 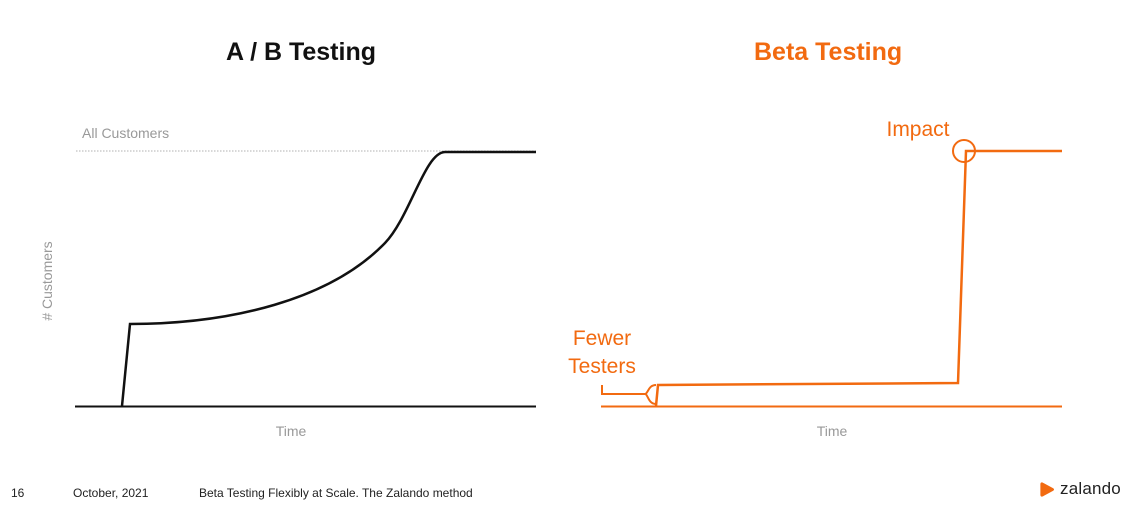 I want to click on impact-circle-marker, so click(x=964, y=151).